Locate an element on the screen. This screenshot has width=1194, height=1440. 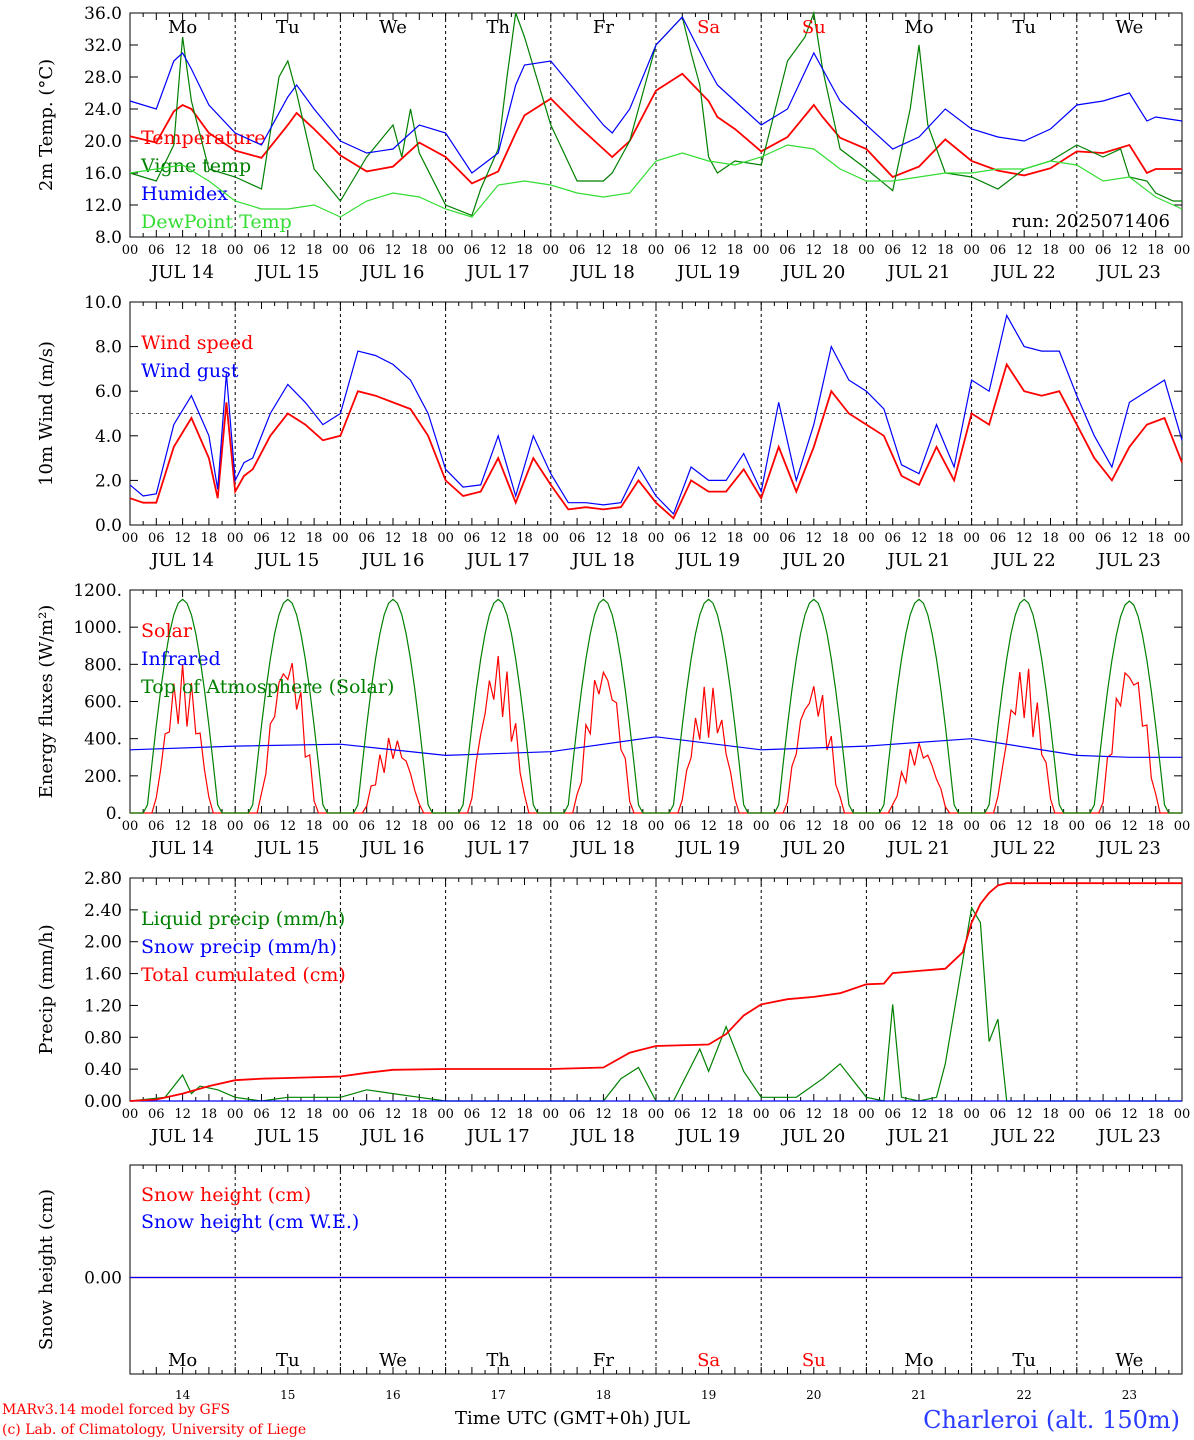
weekday-label: Su is located at coordinates (814, 1360).